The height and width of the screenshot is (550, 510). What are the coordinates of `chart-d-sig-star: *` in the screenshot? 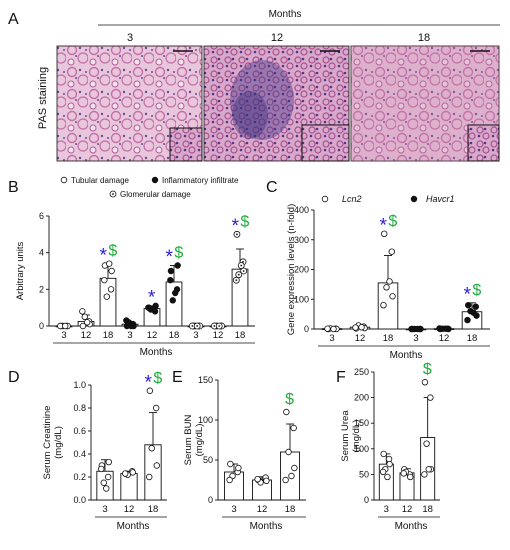 It's located at (148, 383).